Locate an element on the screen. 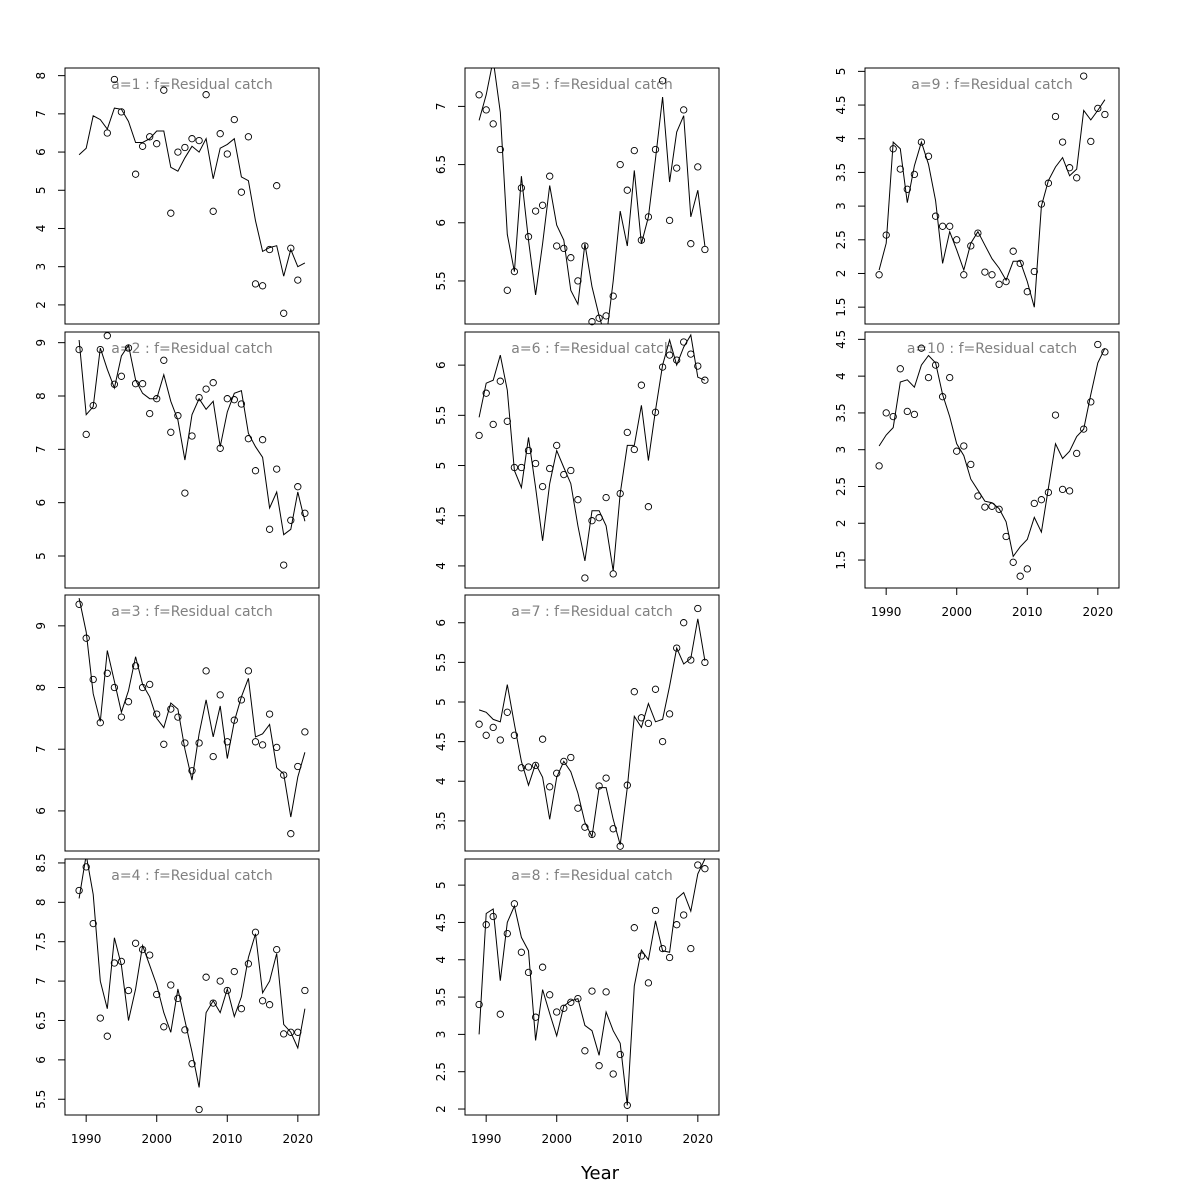 The height and width of the screenshot is (1200, 1200). y-tick-label: 2 is located at coordinates (41, 305).